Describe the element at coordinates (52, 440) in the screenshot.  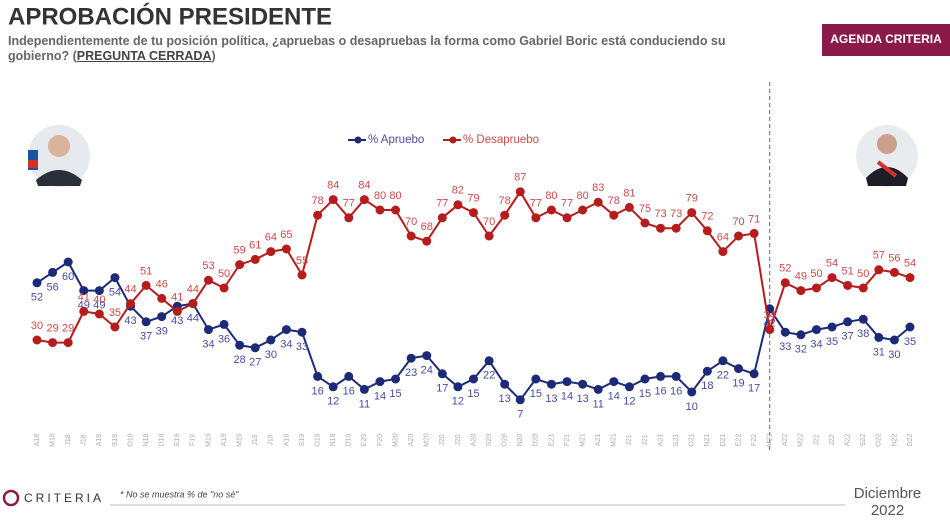
I see `x-tick-label: M18` at that location.